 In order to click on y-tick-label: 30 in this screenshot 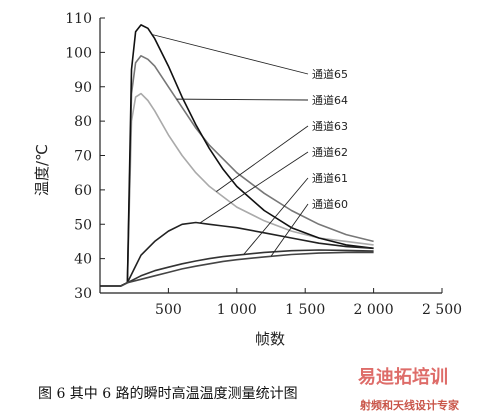, I will do `click(83, 294)`.